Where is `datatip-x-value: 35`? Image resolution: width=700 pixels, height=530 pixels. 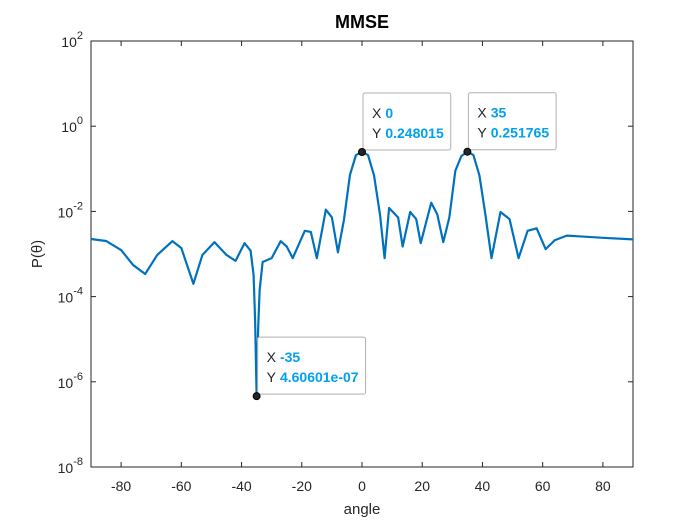 datatip-x-value: 35 is located at coordinates (499, 113).